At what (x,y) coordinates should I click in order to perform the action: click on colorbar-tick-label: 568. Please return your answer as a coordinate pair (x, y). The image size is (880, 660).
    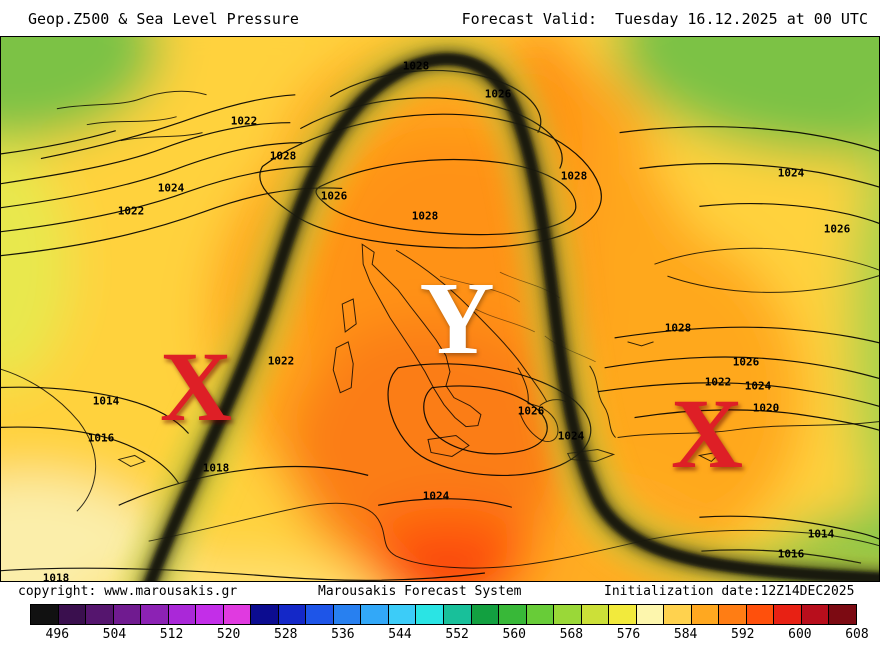
    Looking at the image, I should click on (571, 634).